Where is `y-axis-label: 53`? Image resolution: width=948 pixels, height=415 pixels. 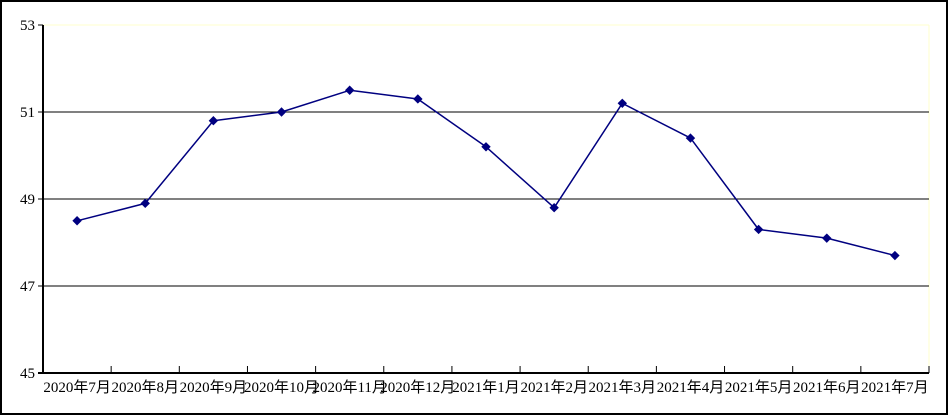 y-axis-label: 53 is located at coordinates (27, 26).